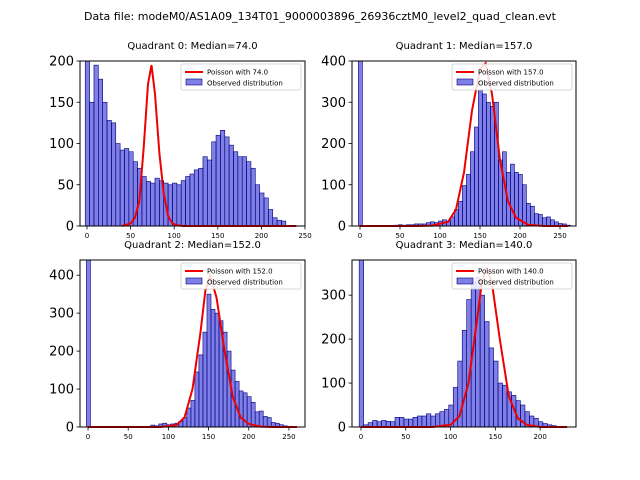 The width and height of the screenshot is (640, 480). I want to click on legend-box, so click(241, 77).